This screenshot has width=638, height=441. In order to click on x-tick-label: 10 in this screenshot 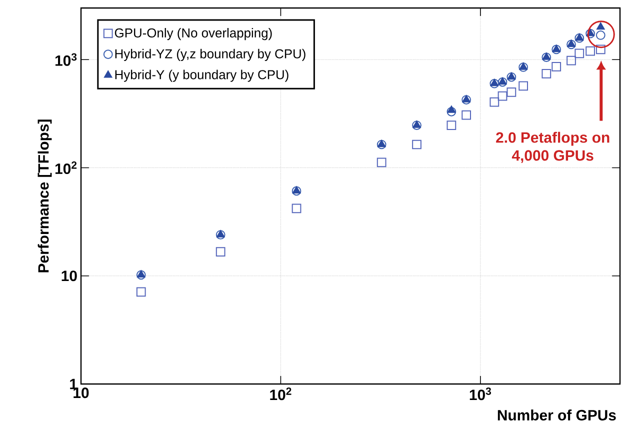, I will do `click(81, 393)`.